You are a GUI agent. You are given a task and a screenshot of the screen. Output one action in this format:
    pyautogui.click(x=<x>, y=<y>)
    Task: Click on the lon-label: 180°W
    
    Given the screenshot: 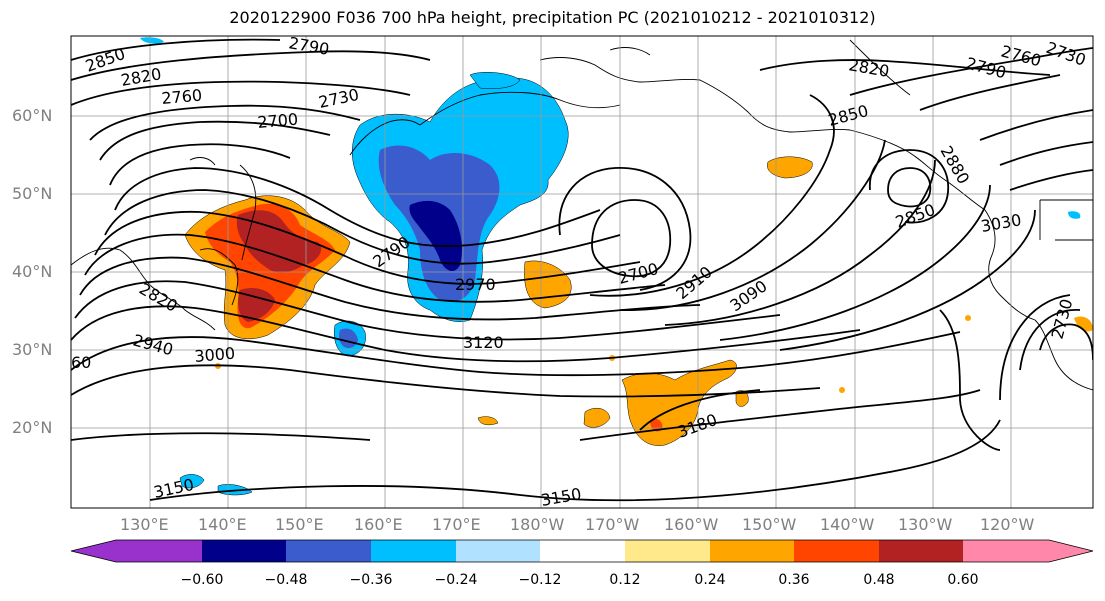 What is the action you would take?
    pyautogui.click(x=537, y=524)
    